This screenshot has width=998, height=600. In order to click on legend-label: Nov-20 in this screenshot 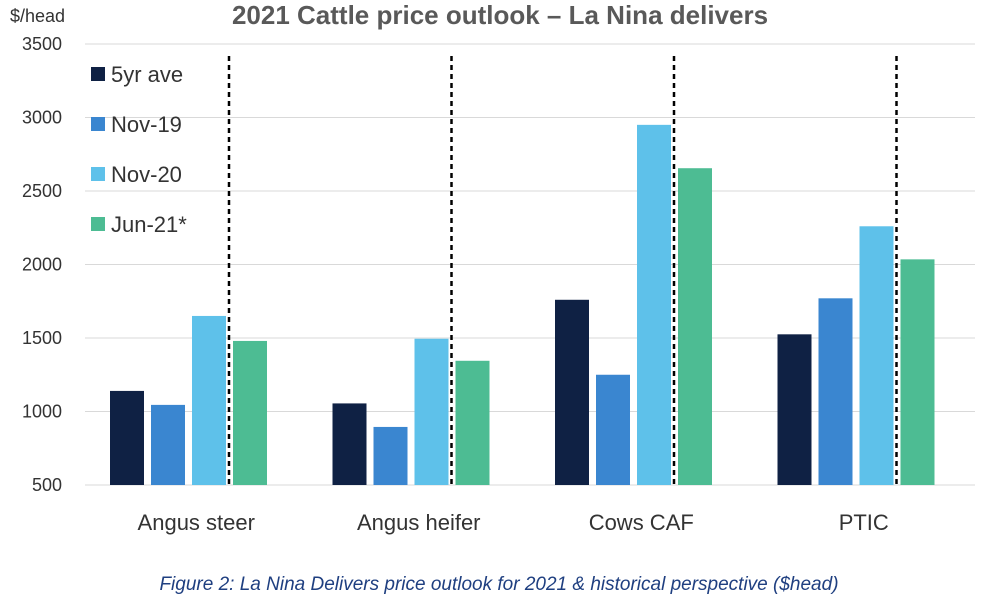, I will do `click(146, 174)`.